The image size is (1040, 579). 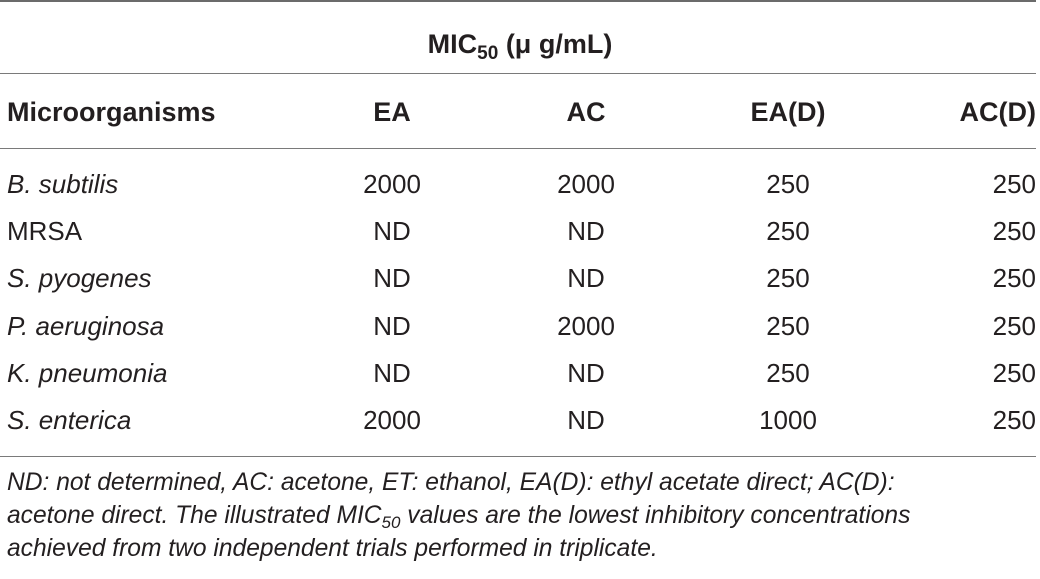 I want to click on organism-name: S. enterica, so click(x=69, y=420).